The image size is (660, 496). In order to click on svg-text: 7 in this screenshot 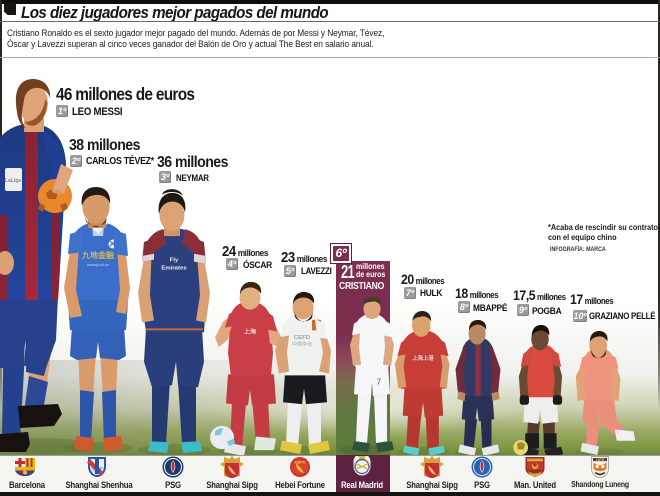, I will do `click(379, 381)`.